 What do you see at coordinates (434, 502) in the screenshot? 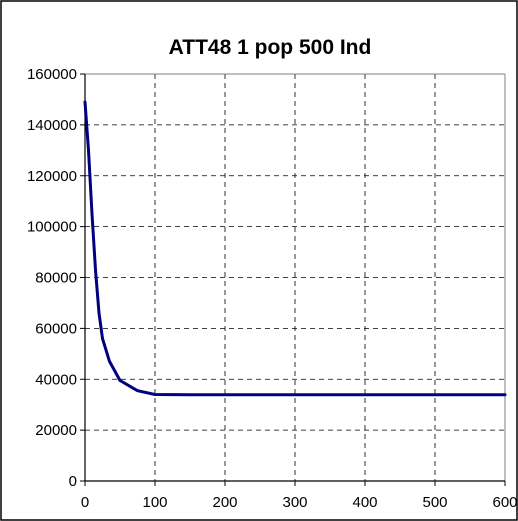
I see `x-tick-label: 500` at bounding box center [434, 502].